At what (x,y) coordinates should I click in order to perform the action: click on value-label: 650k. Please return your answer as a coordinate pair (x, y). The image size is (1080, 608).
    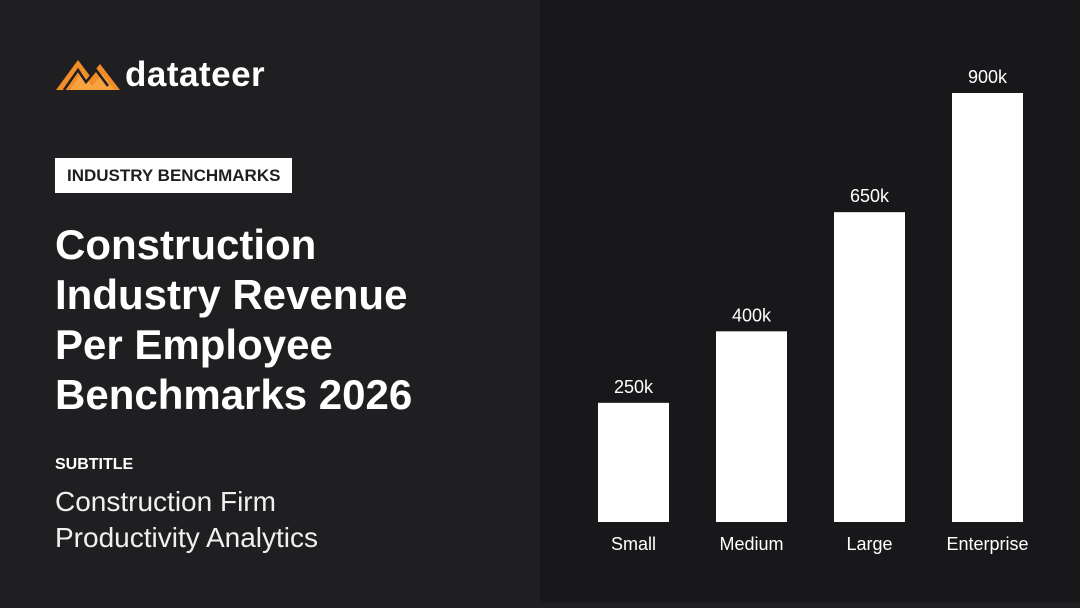
    Looking at the image, I should click on (870, 196).